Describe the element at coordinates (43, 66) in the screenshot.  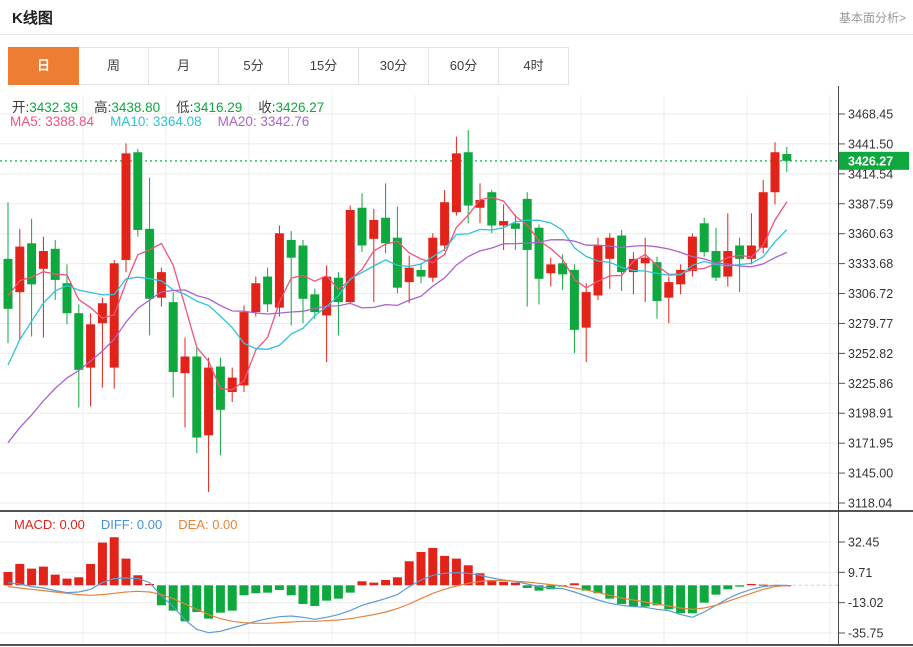
I see `tab-日: 日` at that location.